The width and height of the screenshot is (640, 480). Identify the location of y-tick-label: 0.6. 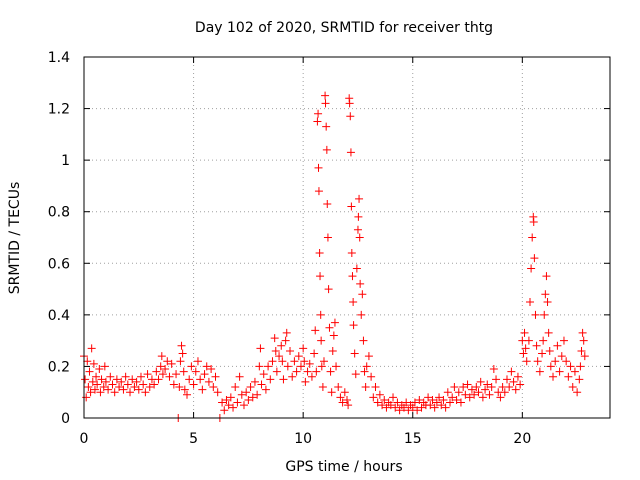
(59, 264).